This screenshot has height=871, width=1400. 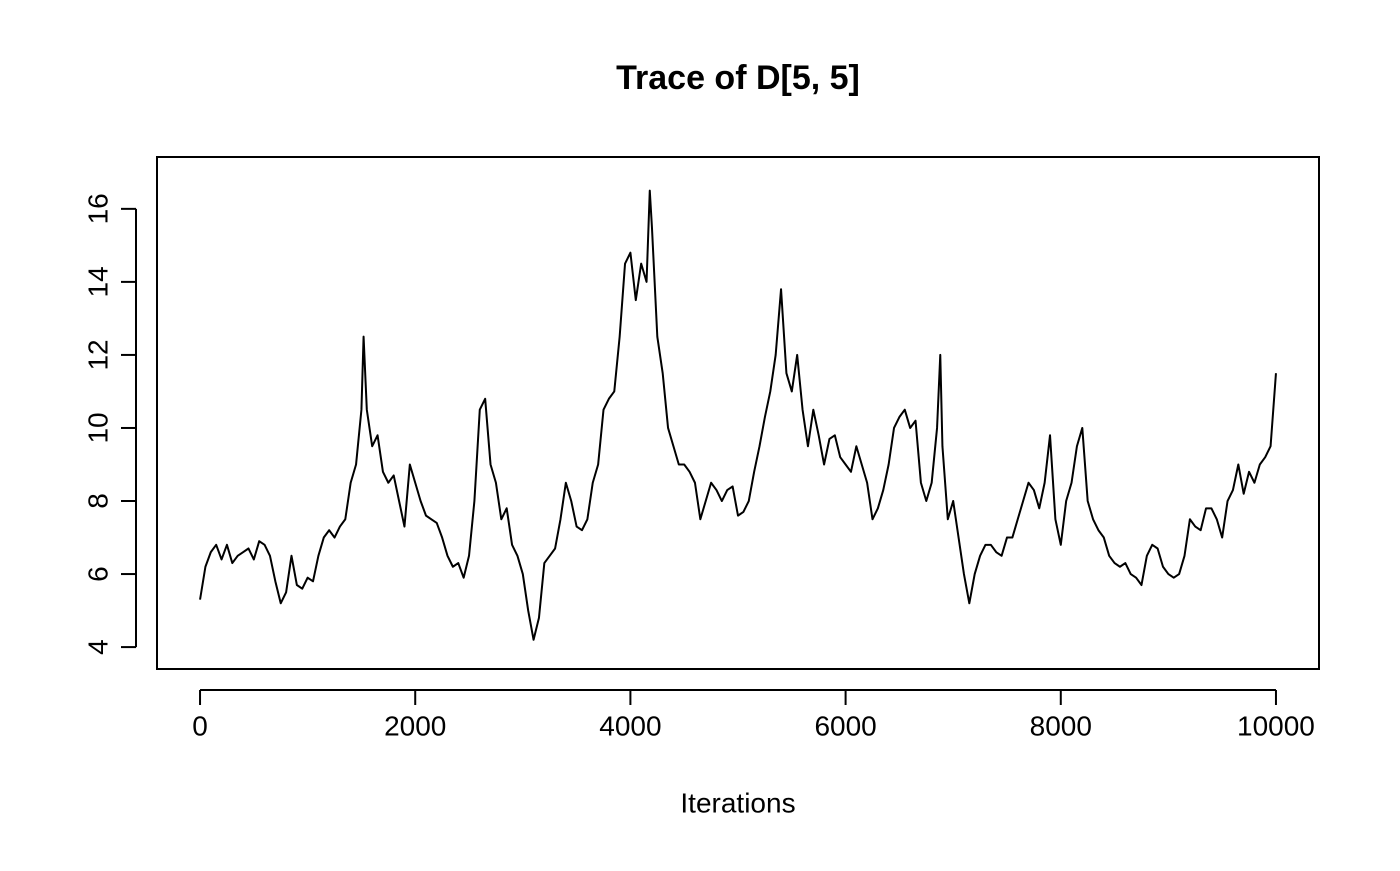 What do you see at coordinates (97, 427) in the screenshot?
I see `y-tick-label: 10` at bounding box center [97, 427].